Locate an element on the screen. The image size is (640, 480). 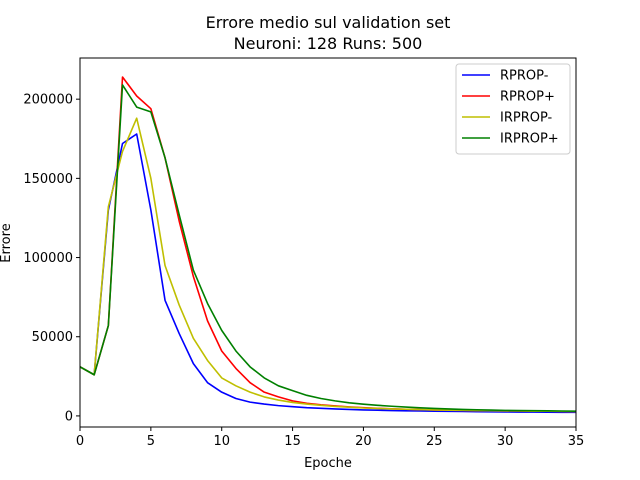
y-axis-label: Errore is located at coordinates (7, 242).